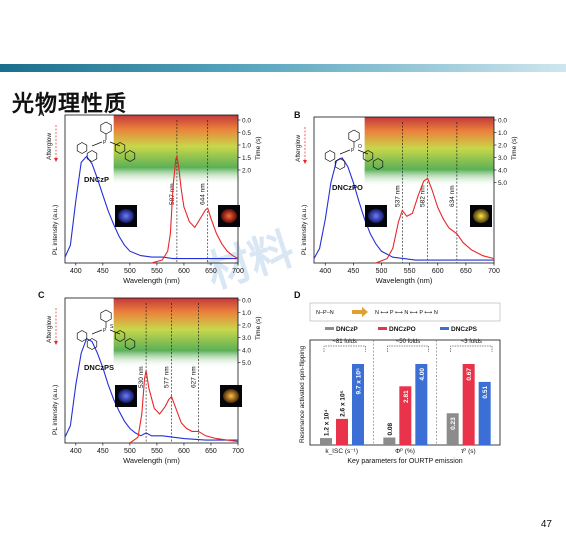 Image resolution: width=566 pixels, height=540 pixels. I want to click on panel-b-series-red, so click(435, 220).